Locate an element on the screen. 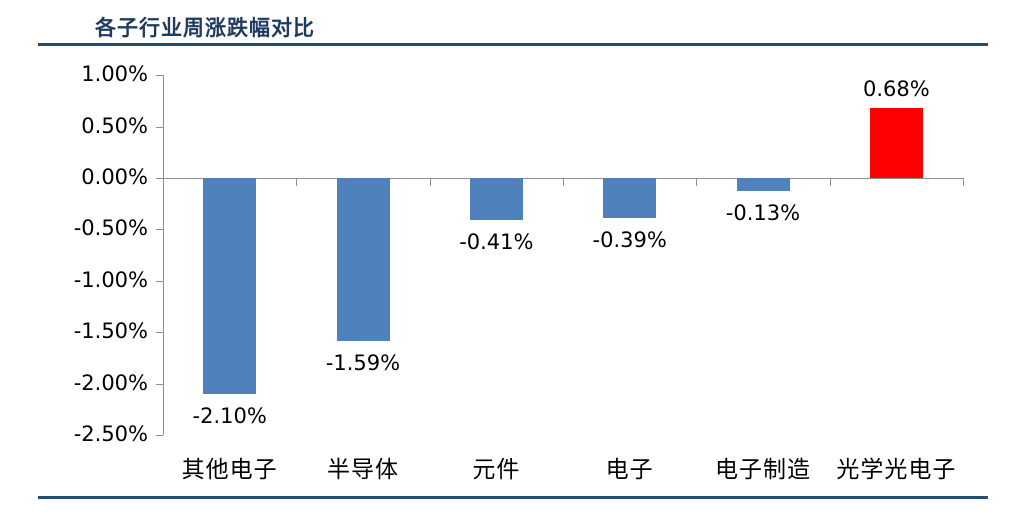 This screenshot has height=531, width=1011. y-tick-label: -2.00% is located at coordinates (110, 382).